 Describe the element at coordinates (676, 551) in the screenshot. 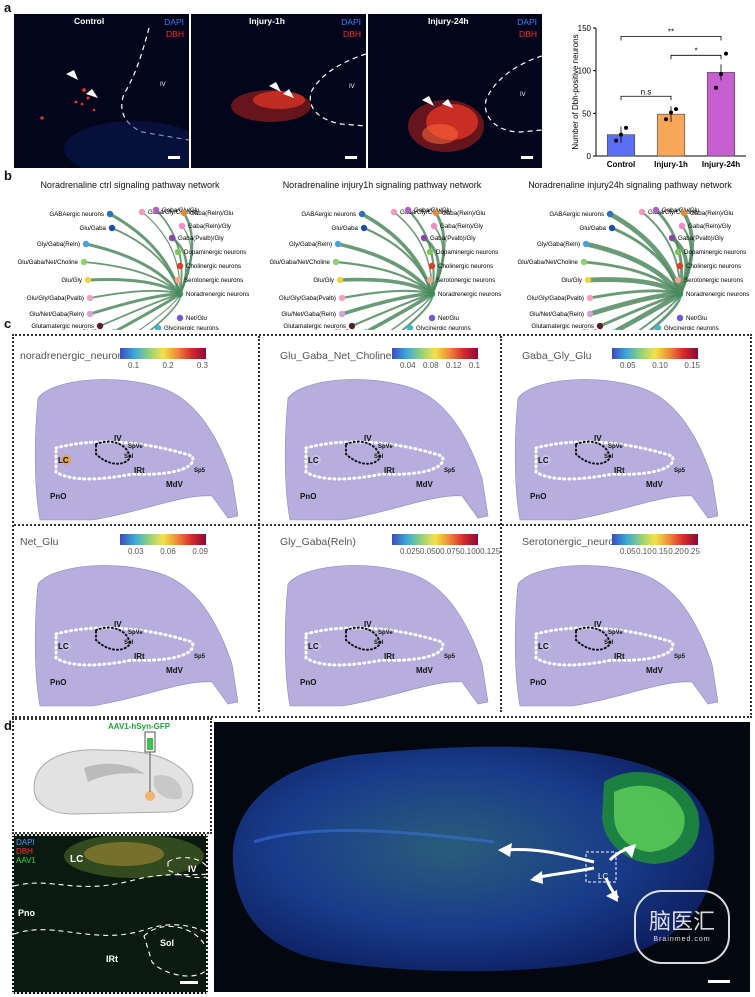

I see `colorbar-tick-label: 0.20` at that location.